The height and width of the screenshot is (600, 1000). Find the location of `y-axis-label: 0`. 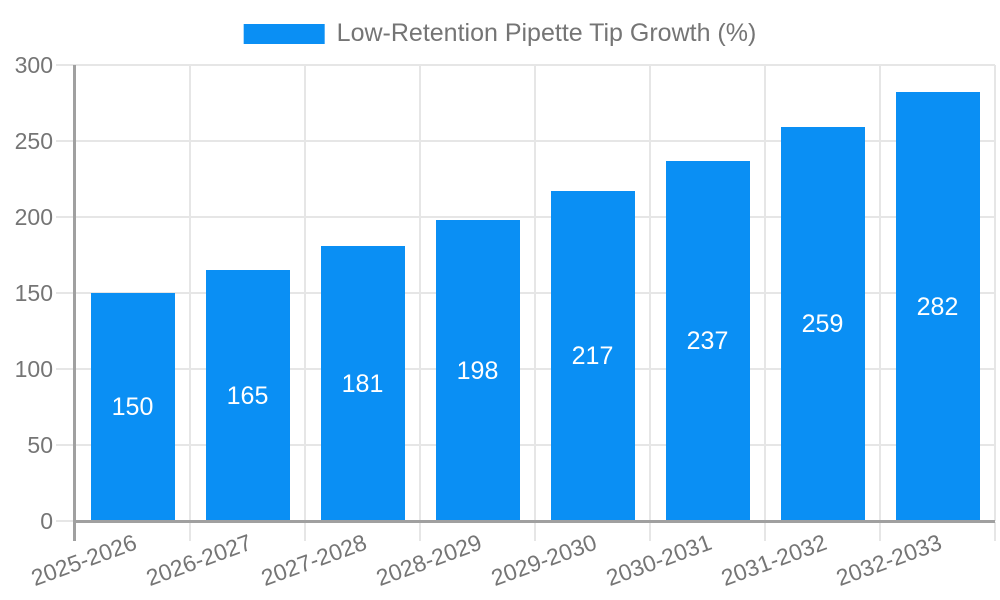

y-axis-label: 0 is located at coordinates (46, 521).